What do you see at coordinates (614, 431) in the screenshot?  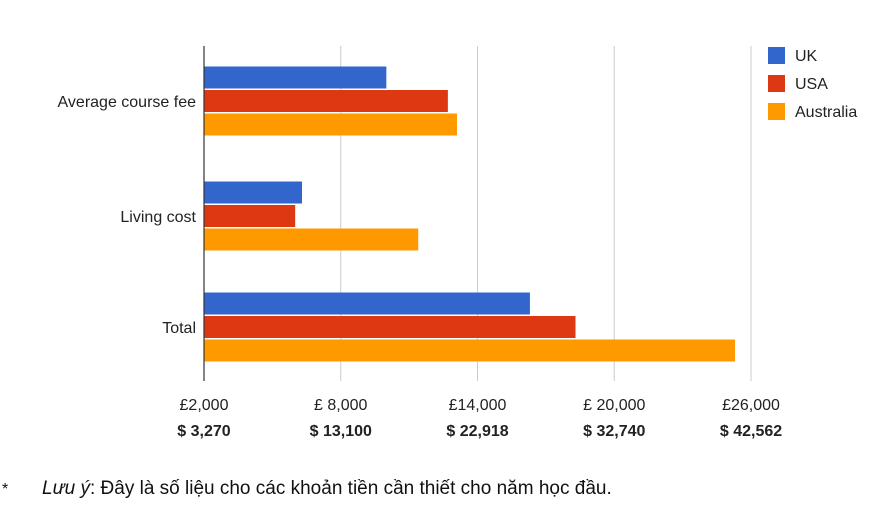 I see `x-tick-label-usd: $ 32,740` at bounding box center [614, 431].